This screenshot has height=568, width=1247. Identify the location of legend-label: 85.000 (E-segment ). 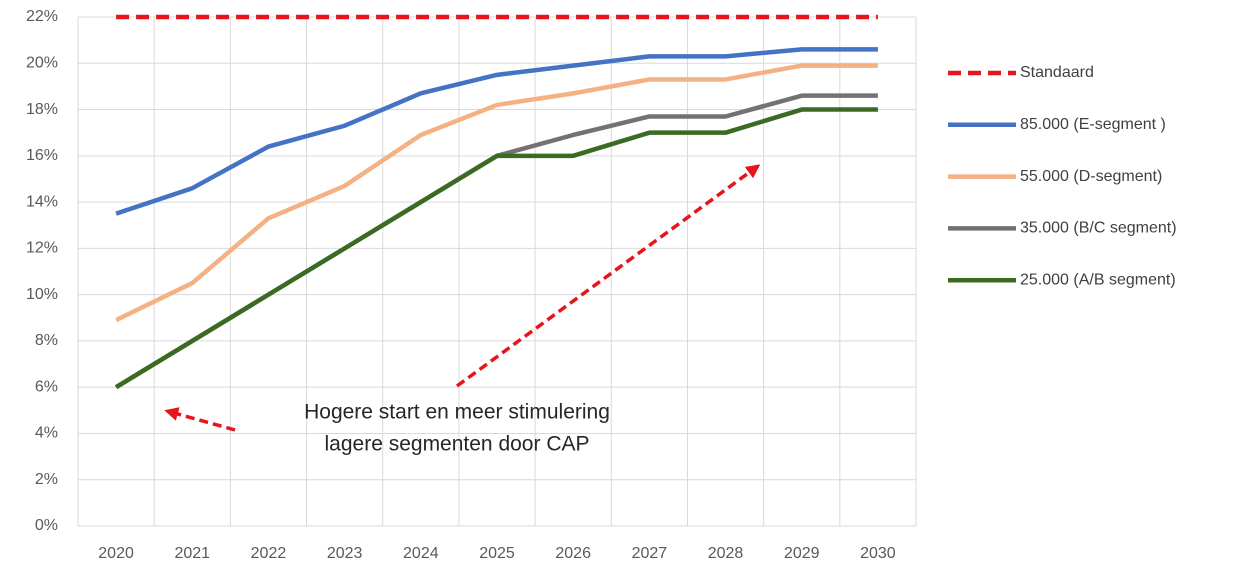
(1093, 124).